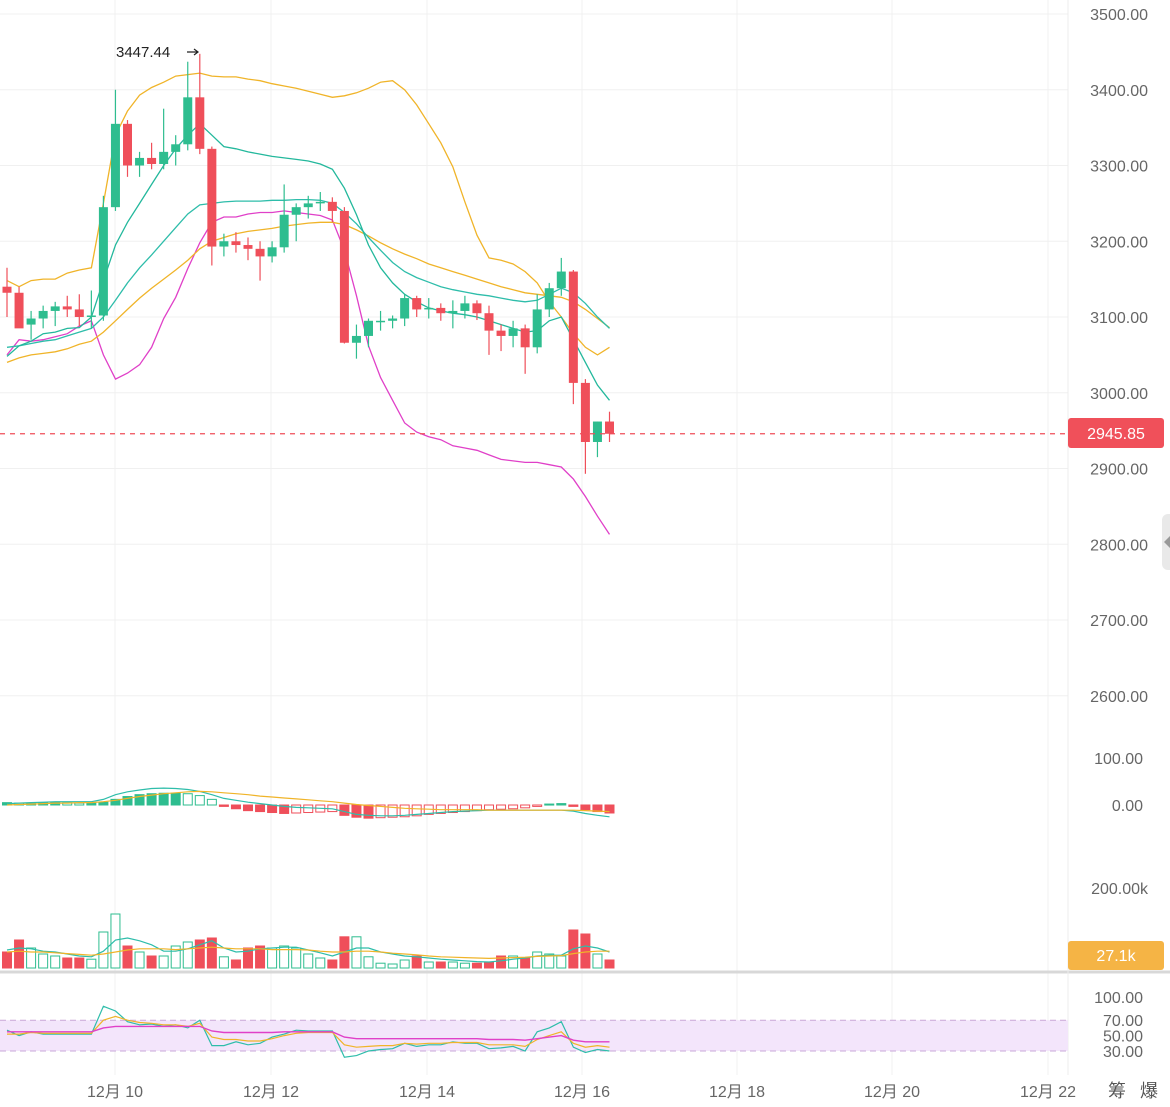 This screenshot has height=1107, width=1170. What do you see at coordinates (1123, 1021) in the screenshot?
I see `rsi-tick-1: 70.00` at bounding box center [1123, 1021].